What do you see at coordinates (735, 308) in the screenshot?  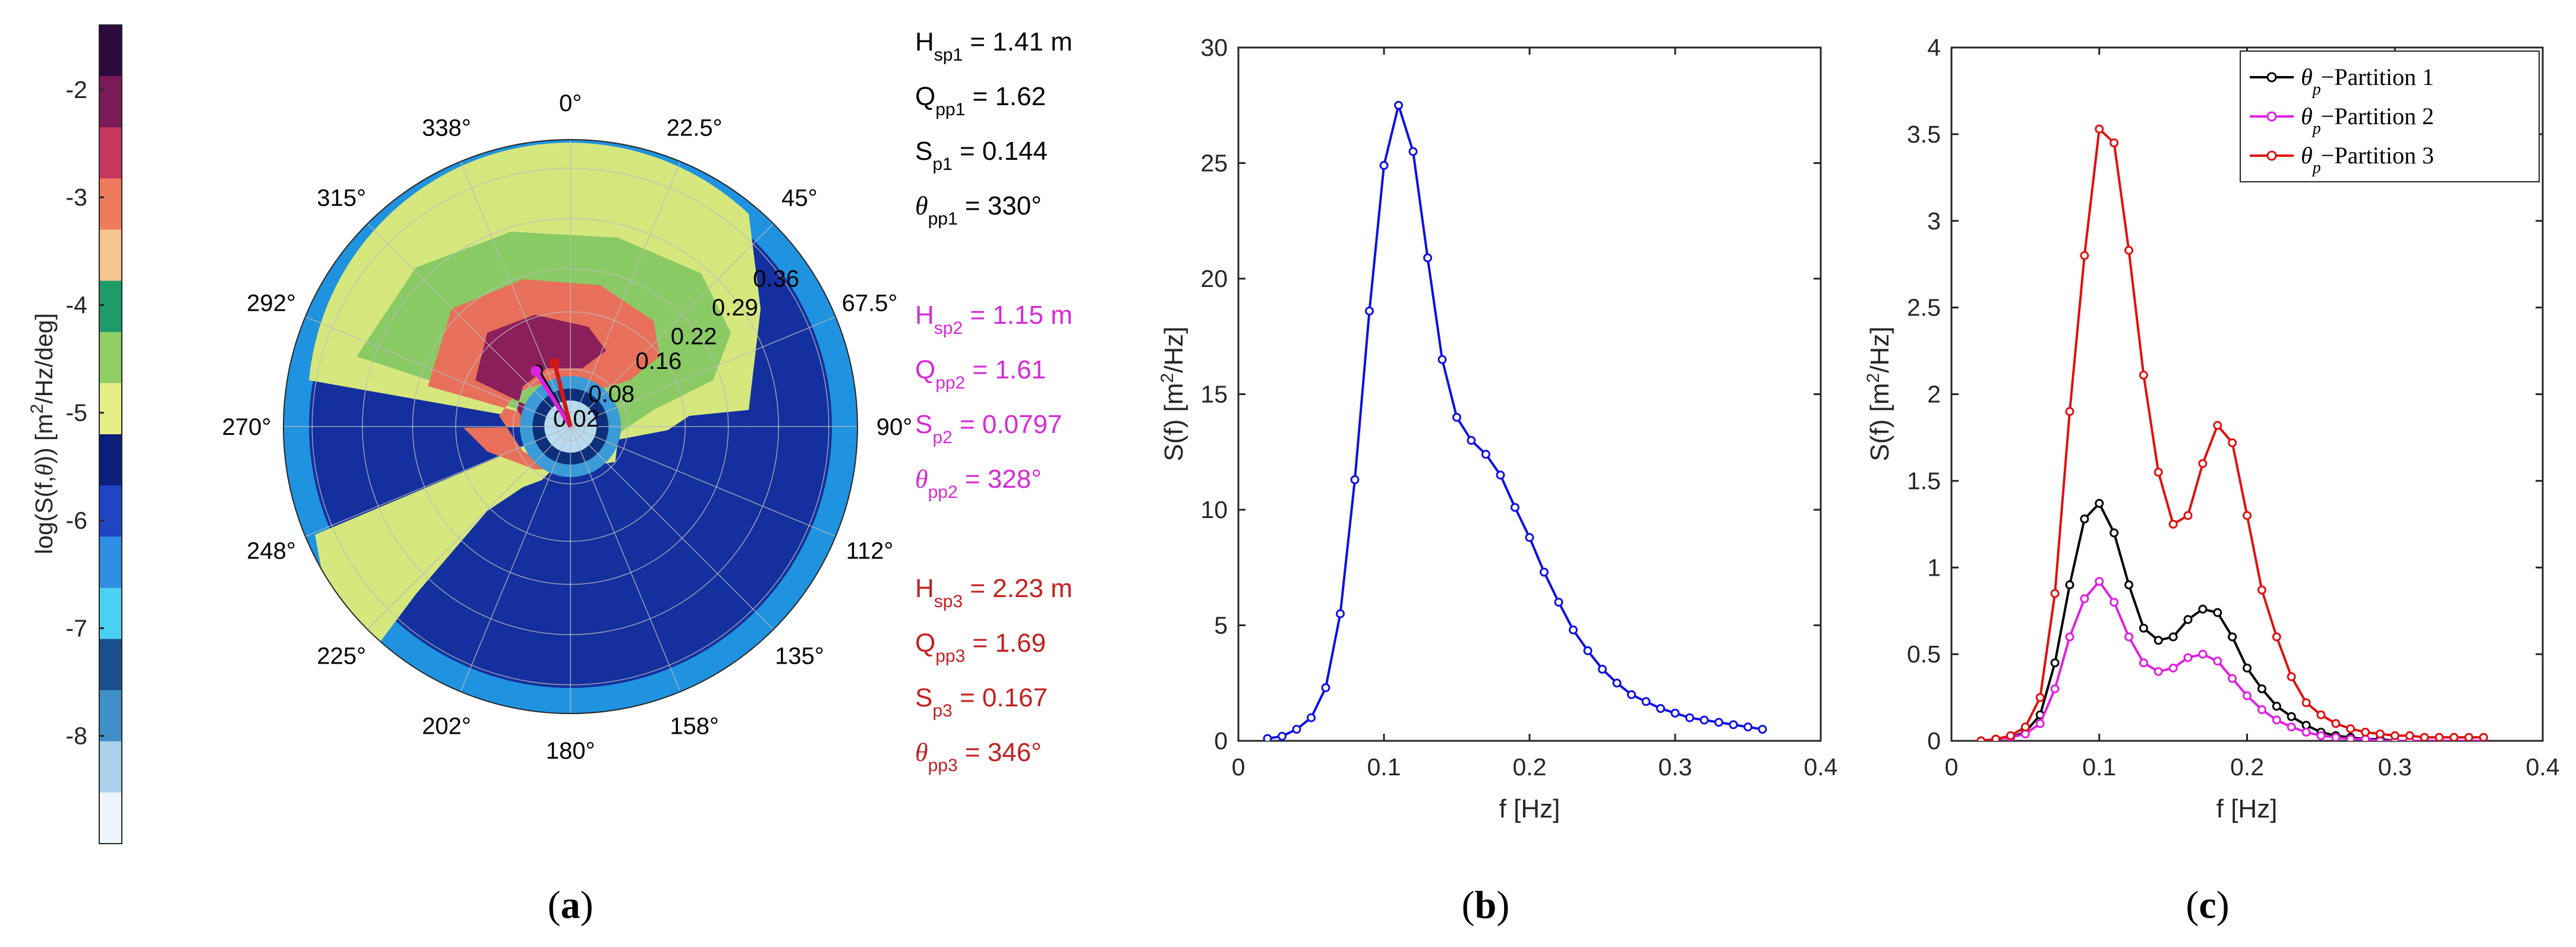 I see `polar-radial-label: 0.29` at bounding box center [735, 308].